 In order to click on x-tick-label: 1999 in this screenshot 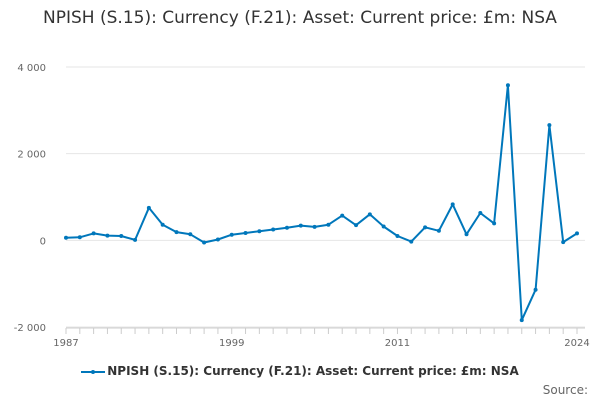, I will do `click(231, 343)`.